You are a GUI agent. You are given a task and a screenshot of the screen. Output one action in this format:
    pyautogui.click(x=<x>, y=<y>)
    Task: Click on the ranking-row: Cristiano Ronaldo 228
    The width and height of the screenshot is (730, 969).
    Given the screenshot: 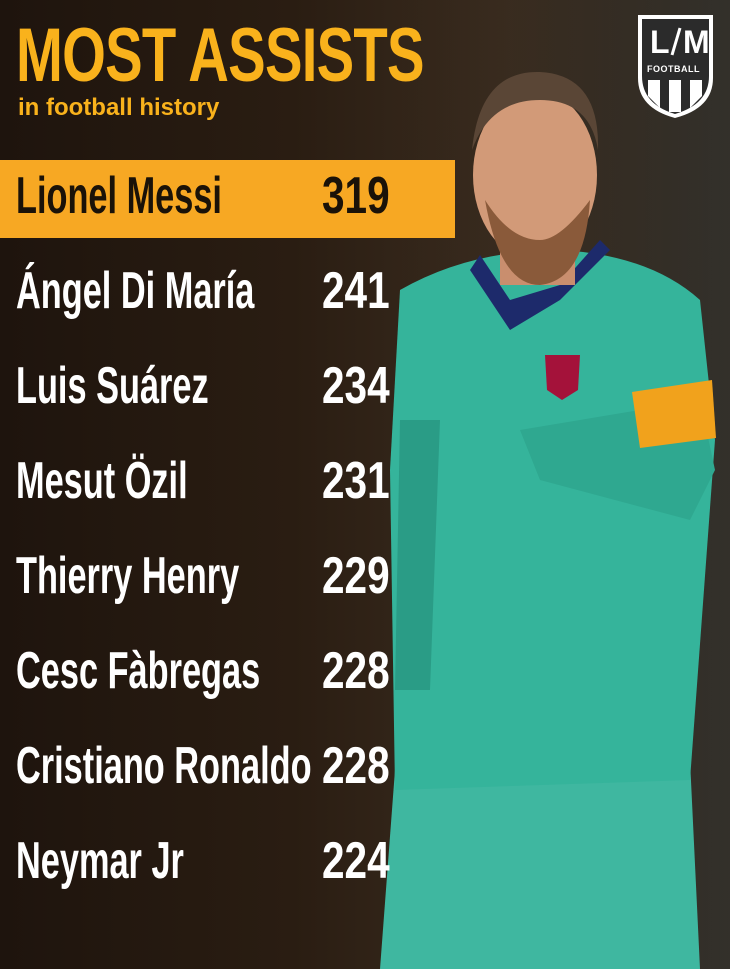 What is the action you would take?
    pyautogui.click(x=227, y=769)
    